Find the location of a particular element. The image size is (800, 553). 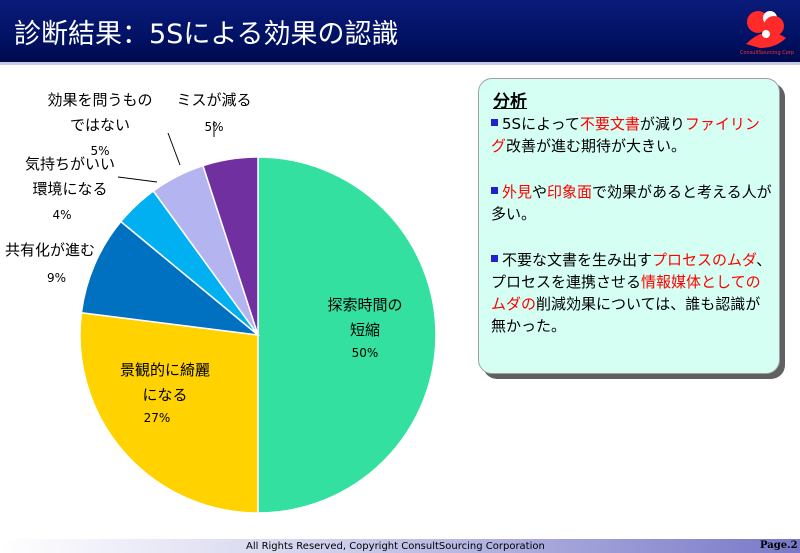

analysis-bullet-1: 5Sによって不要文書が減りファイリング改善が進む期待が大きい。 is located at coordinates (632, 135).